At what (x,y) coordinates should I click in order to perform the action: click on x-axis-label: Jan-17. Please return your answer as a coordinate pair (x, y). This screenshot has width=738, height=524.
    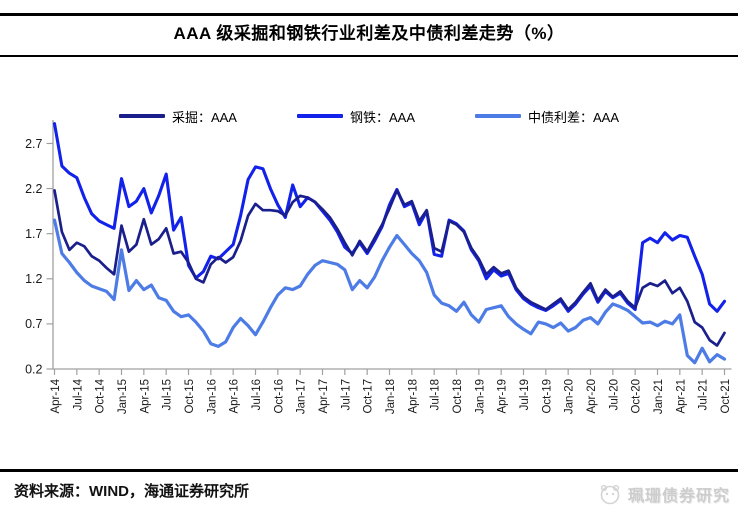
    Looking at the image, I should click on (302, 396).